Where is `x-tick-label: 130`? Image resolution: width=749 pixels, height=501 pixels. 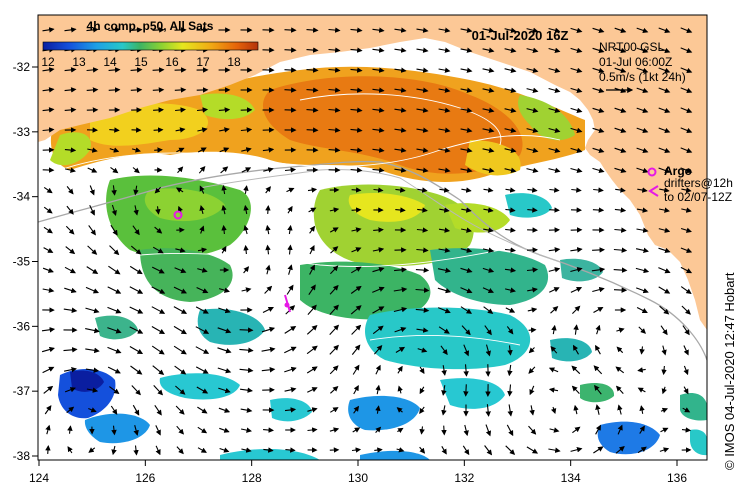 x-tick-label: 130 is located at coordinates (358, 478).